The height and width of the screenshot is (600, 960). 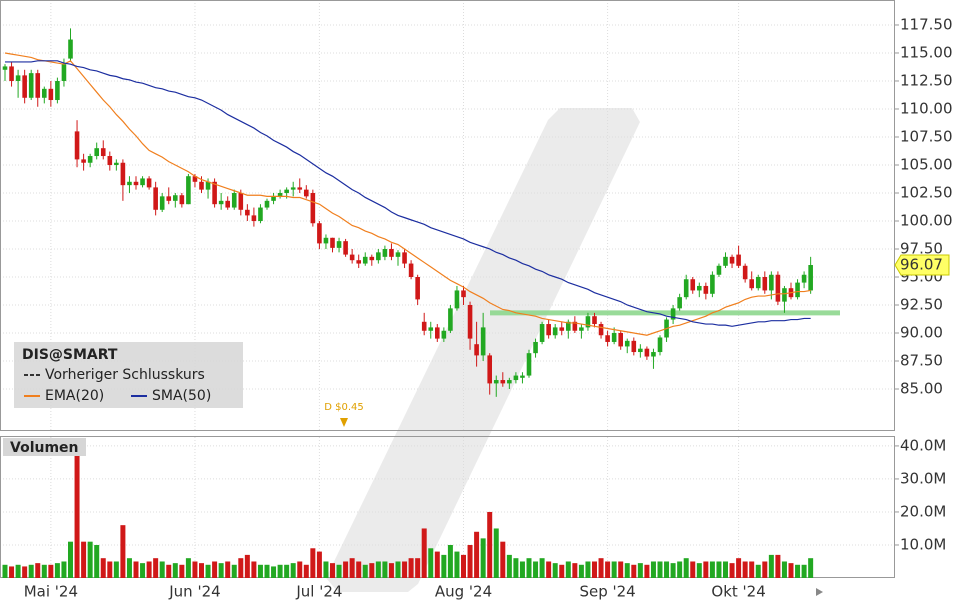 I want to click on x-tick-label: Sep '24, so click(x=607, y=591).